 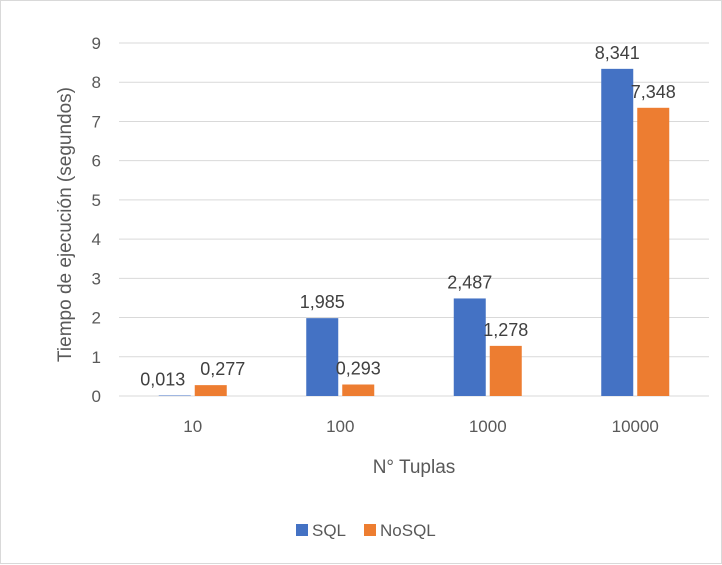 I want to click on legend-swatch-sql, so click(x=302, y=530).